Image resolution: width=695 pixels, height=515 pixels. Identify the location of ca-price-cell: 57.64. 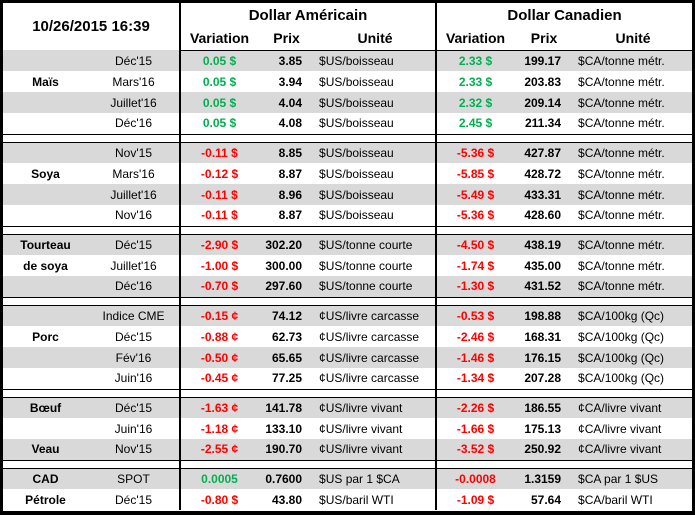
(544, 499).